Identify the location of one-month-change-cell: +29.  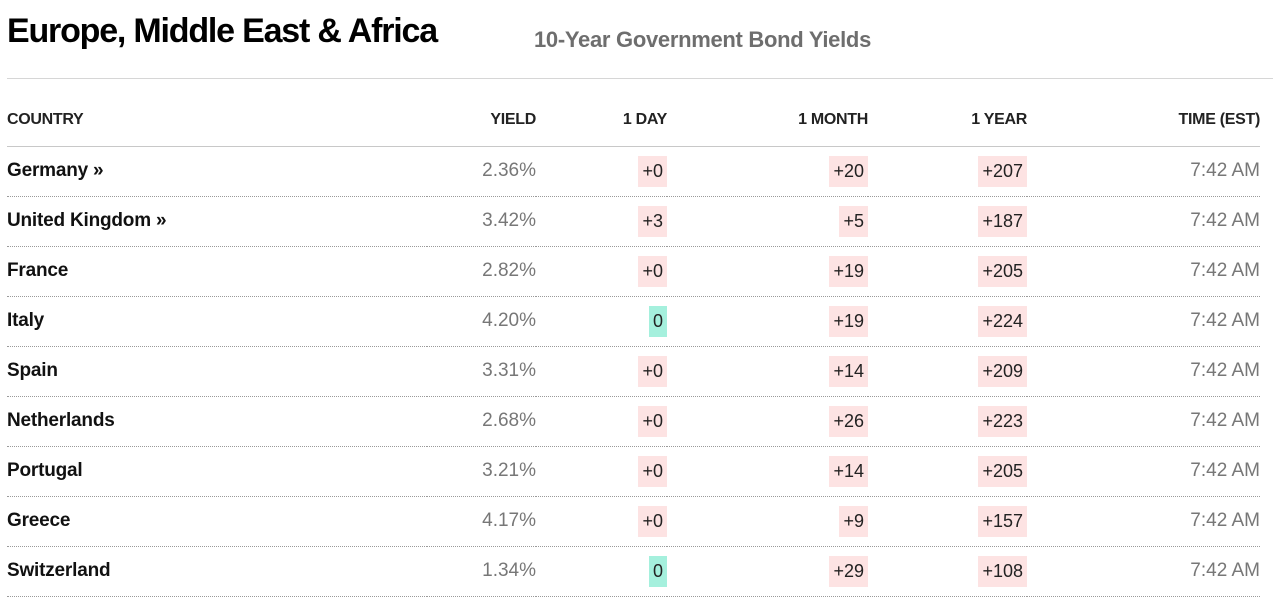
(767, 571).